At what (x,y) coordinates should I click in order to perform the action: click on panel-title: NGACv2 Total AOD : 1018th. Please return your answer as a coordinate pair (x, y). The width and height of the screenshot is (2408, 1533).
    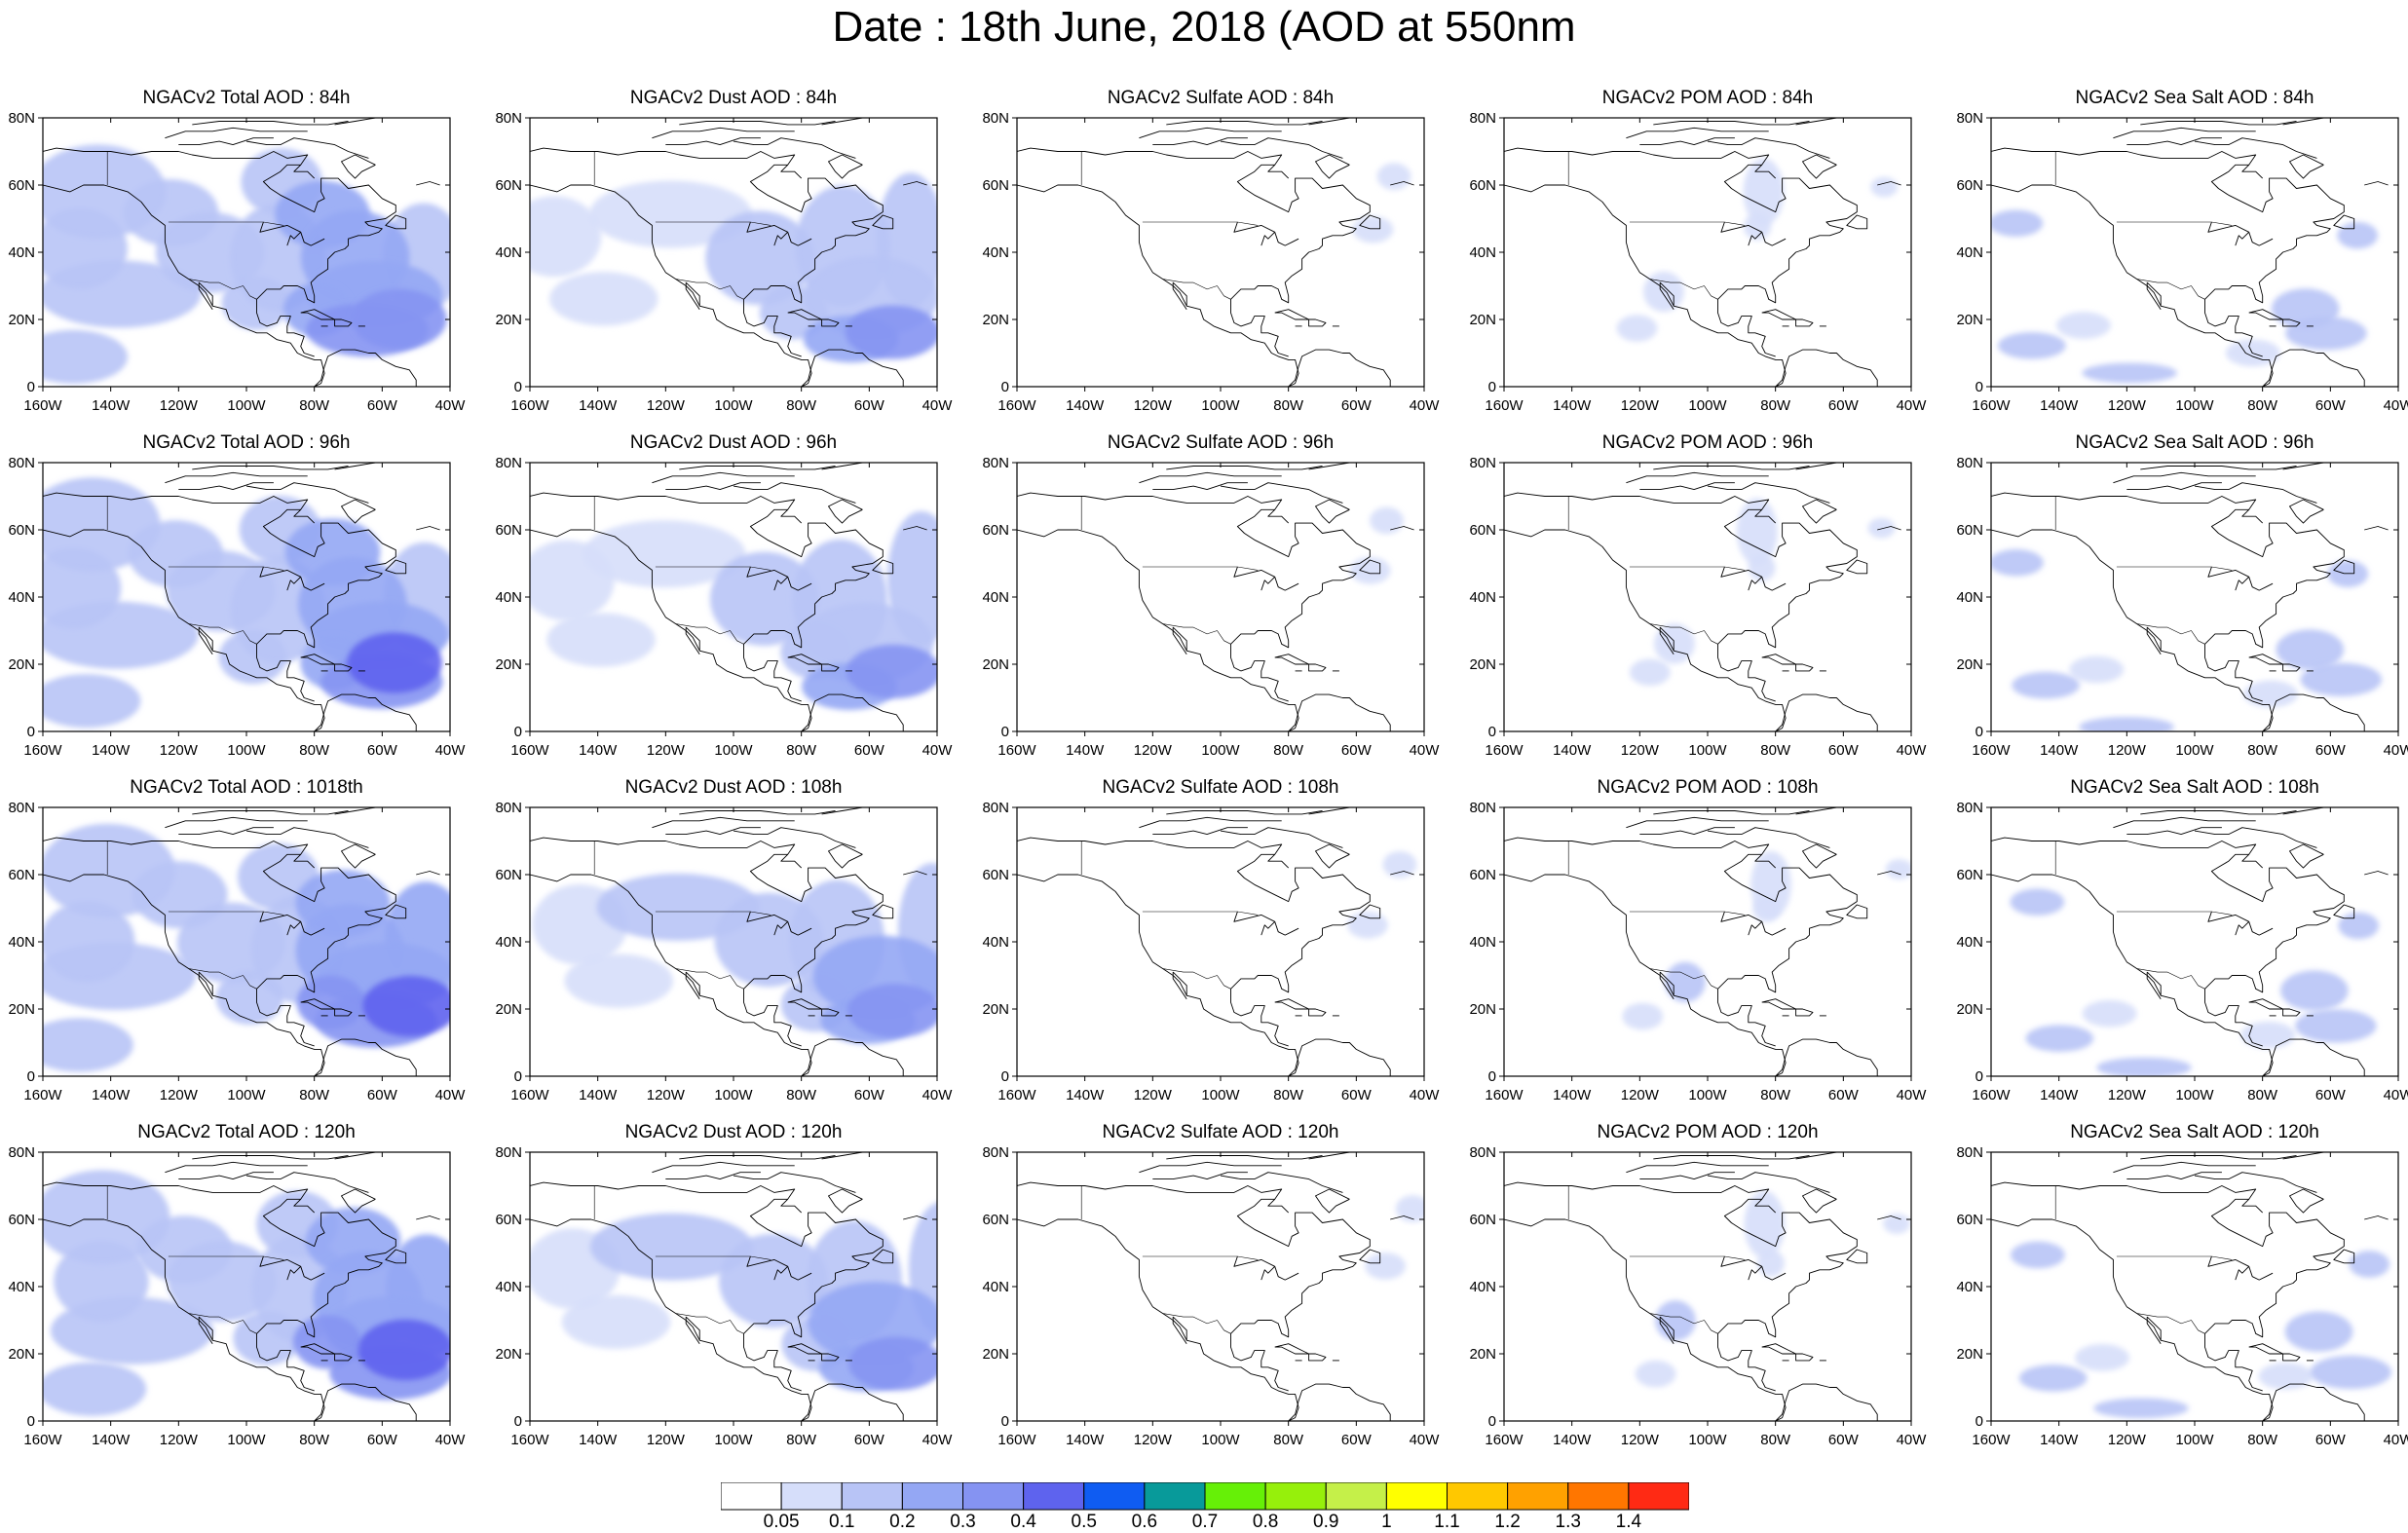
    Looking at the image, I should click on (246, 787).